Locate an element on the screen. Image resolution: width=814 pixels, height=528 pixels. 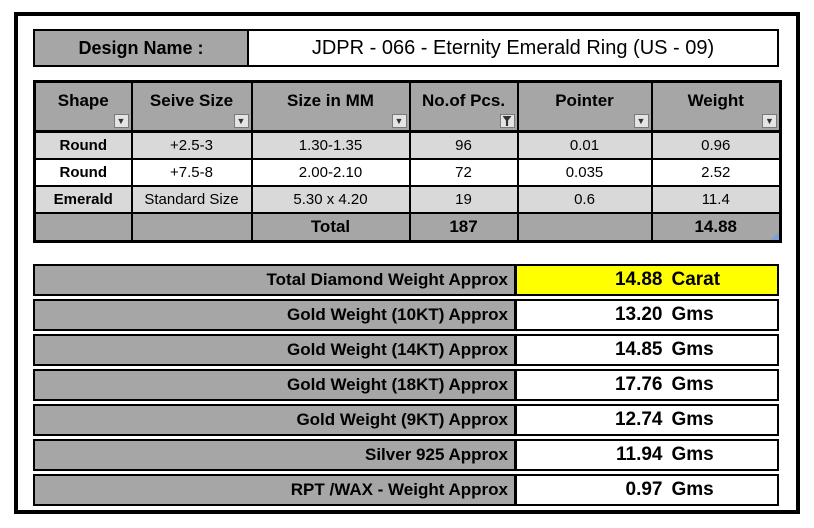
total-row: Total 187 14.88 is located at coordinates (407, 227).